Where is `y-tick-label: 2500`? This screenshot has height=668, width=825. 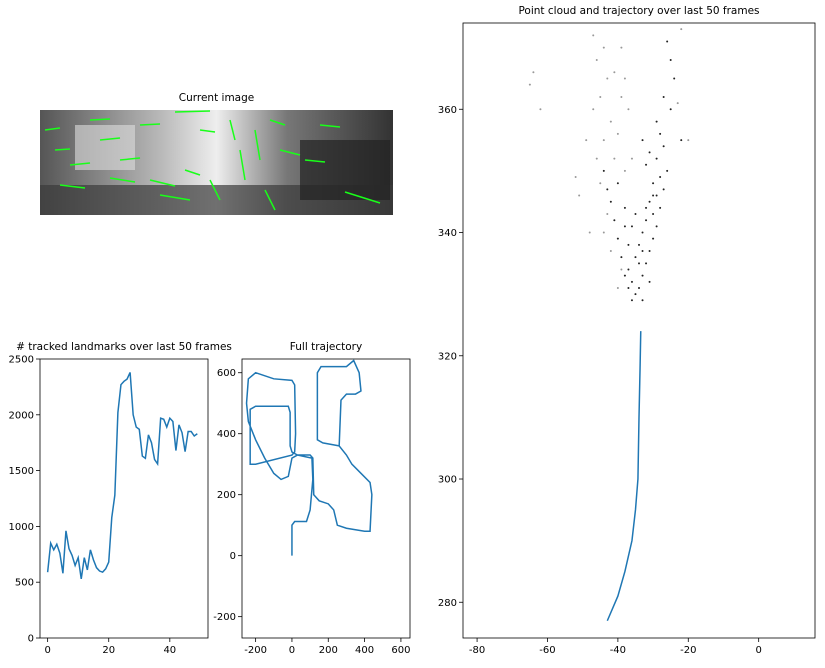 y-tick-label: 2500 is located at coordinates (21, 360).